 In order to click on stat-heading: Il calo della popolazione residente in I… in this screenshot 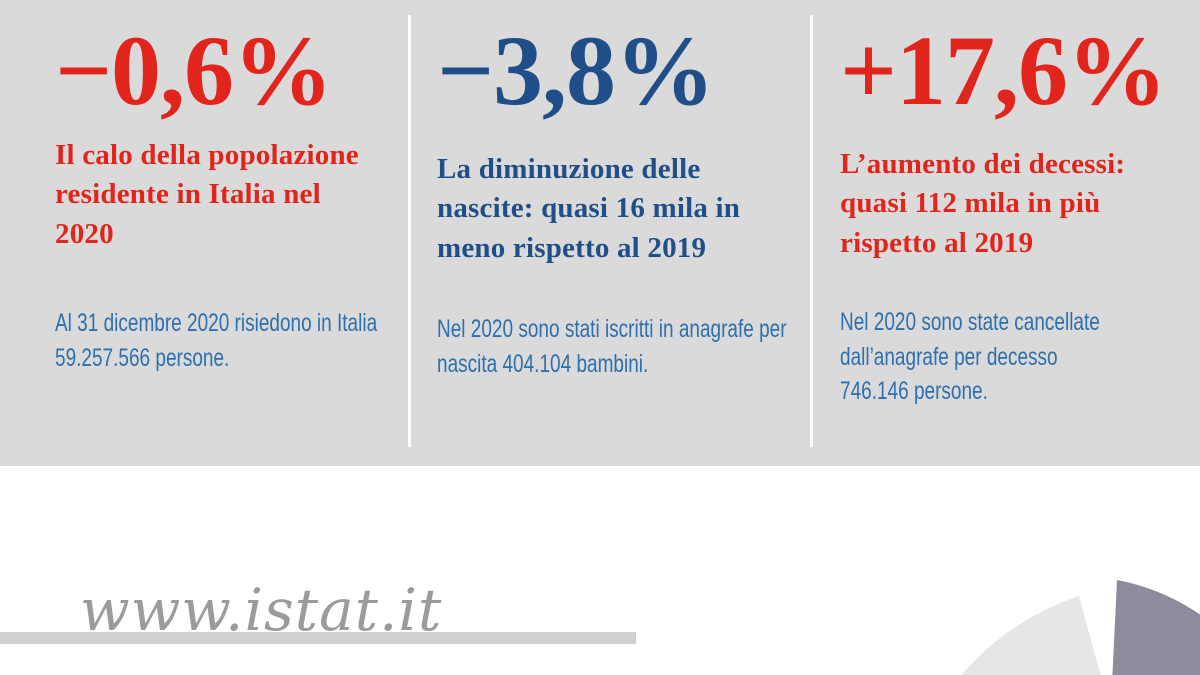, I will do `click(207, 194)`.